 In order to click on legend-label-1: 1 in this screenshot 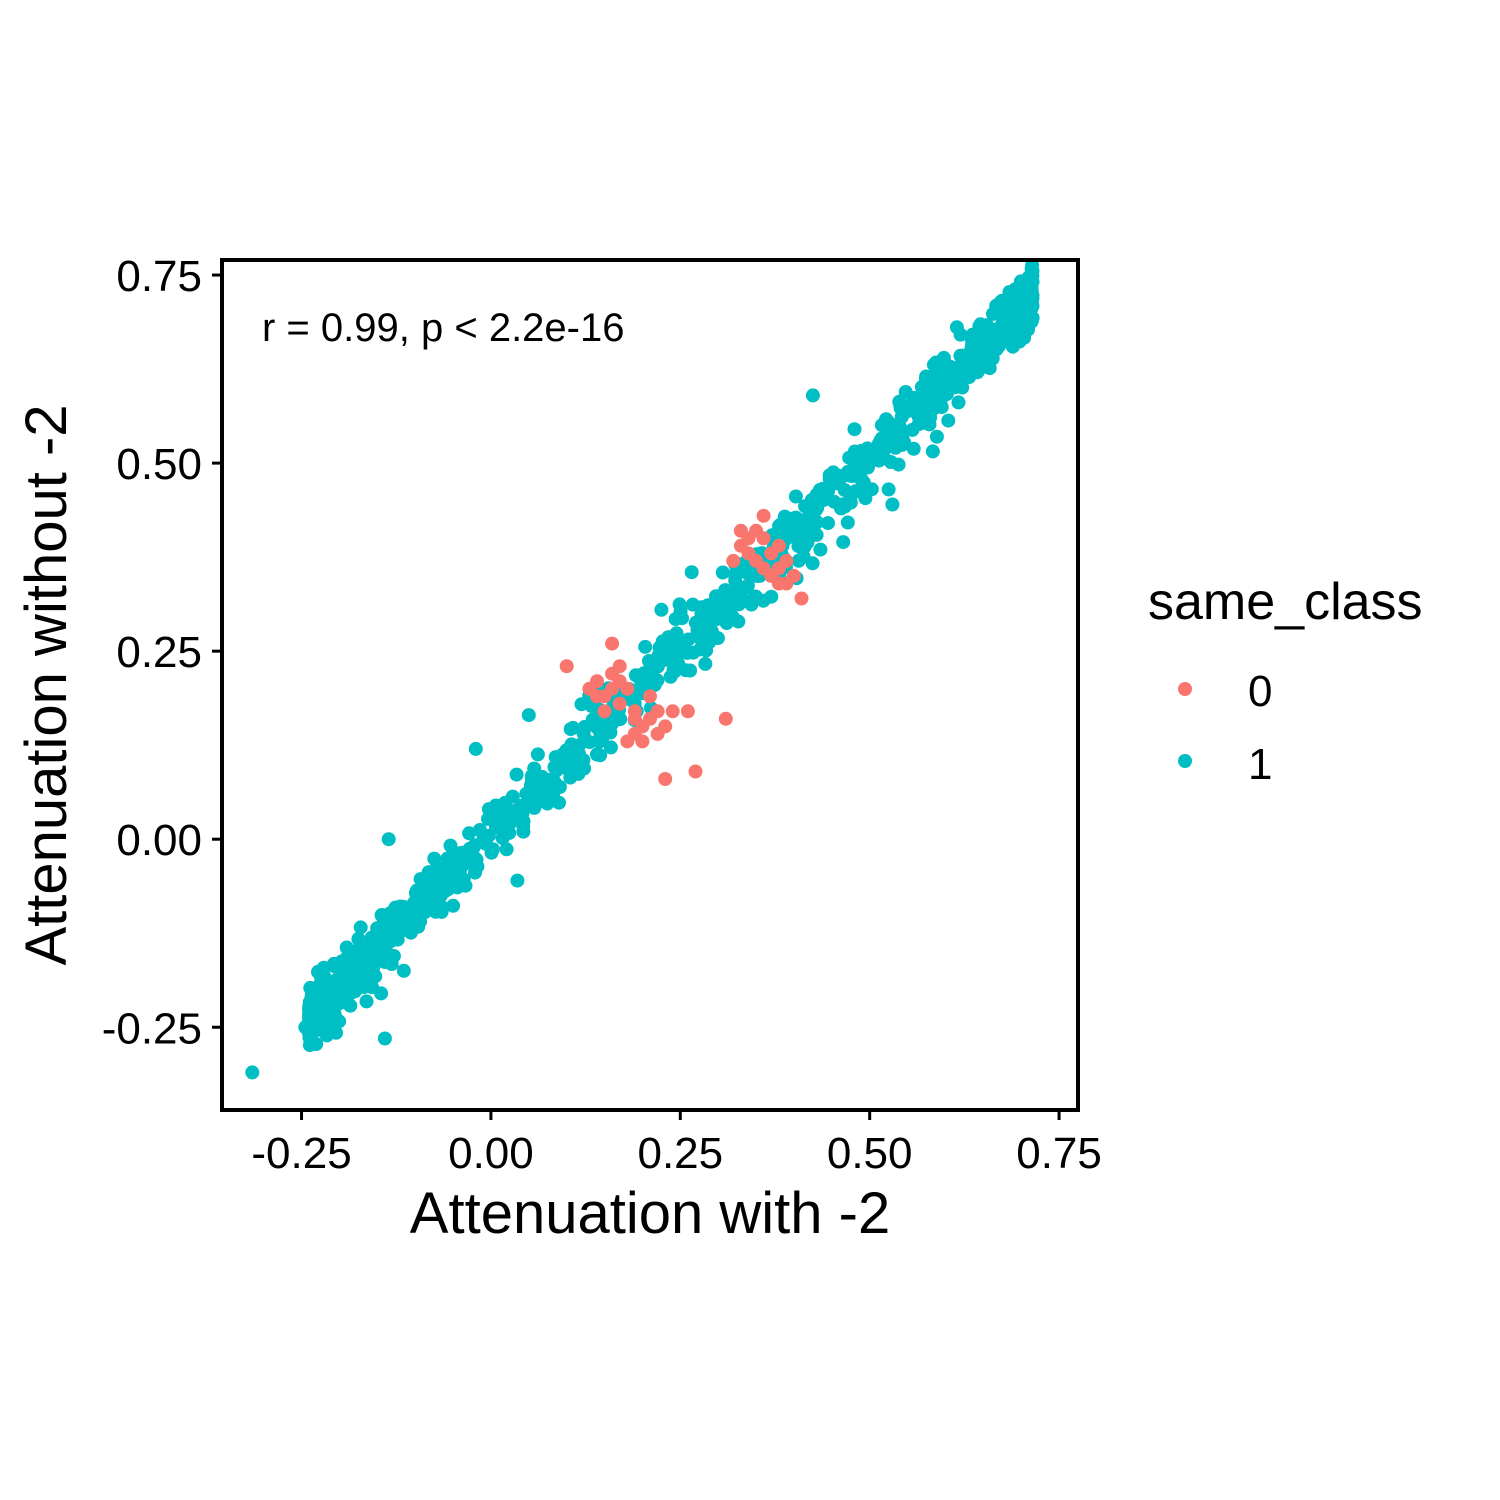, I will do `click(1260, 764)`.